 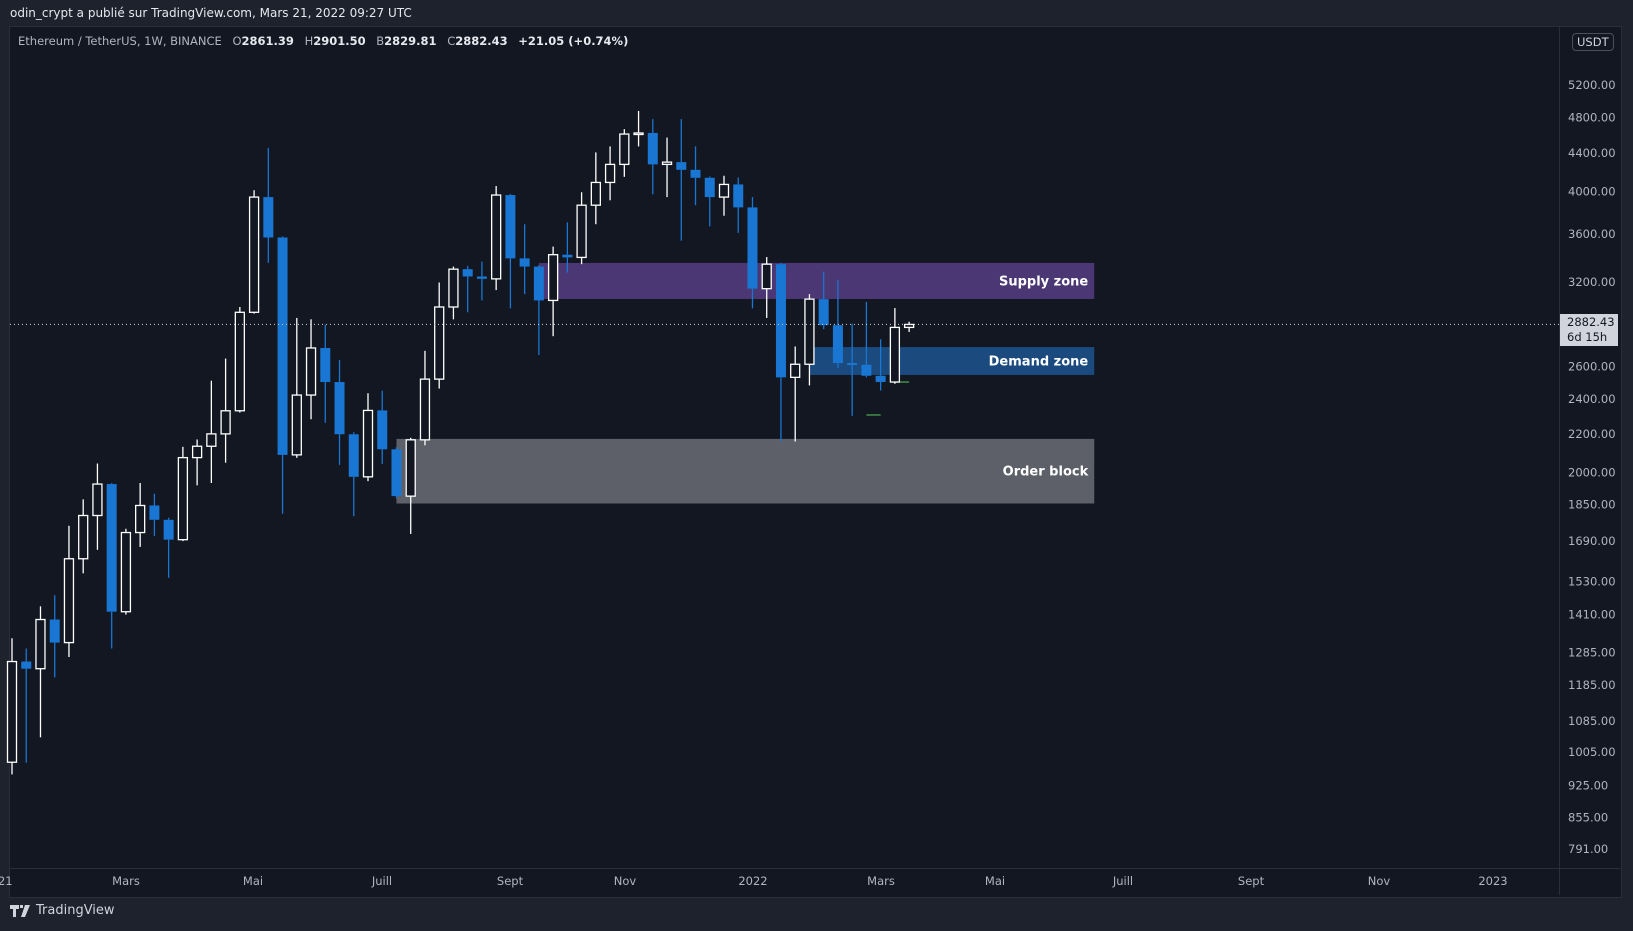 What do you see at coordinates (1043, 281) in the screenshot?
I see `zone-label: Supply zone` at bounding box center [1043, 281].